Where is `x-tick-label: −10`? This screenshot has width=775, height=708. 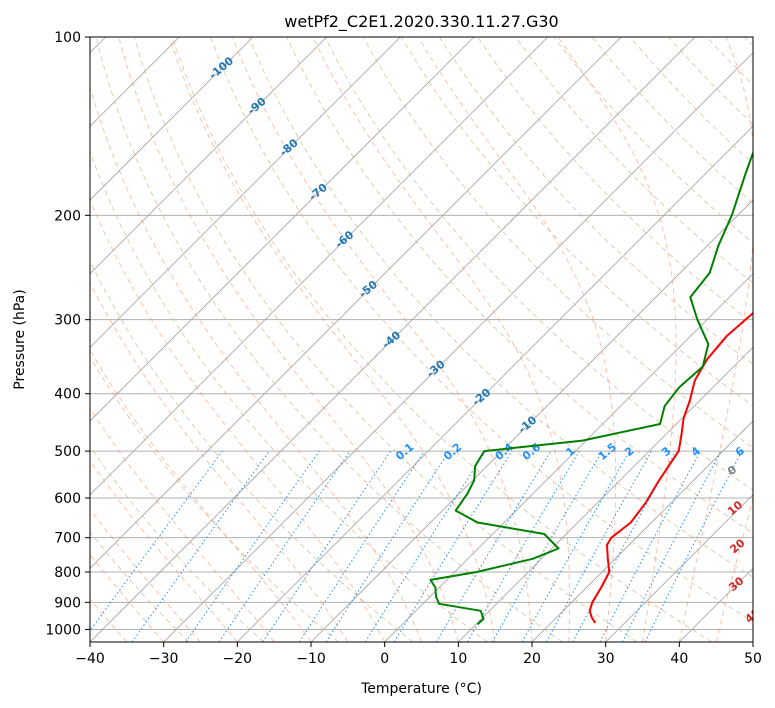 x-tick-label: −10 is located at coordinates (311, 659).